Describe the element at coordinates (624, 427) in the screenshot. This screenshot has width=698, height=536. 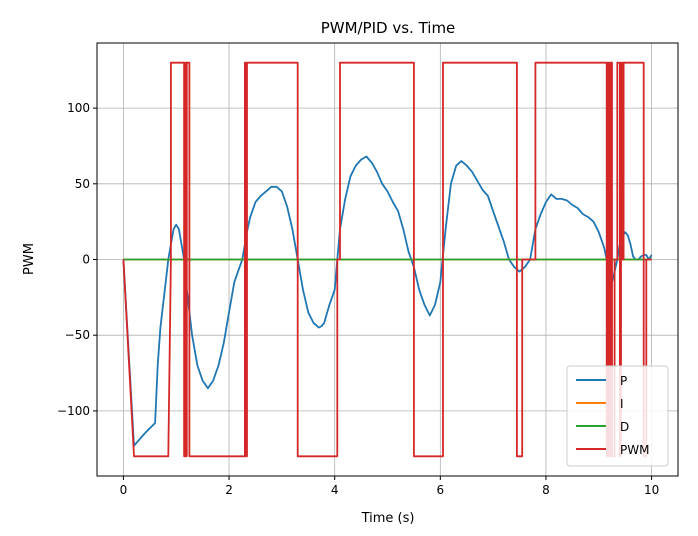
I see `legend-label: D` at that location.